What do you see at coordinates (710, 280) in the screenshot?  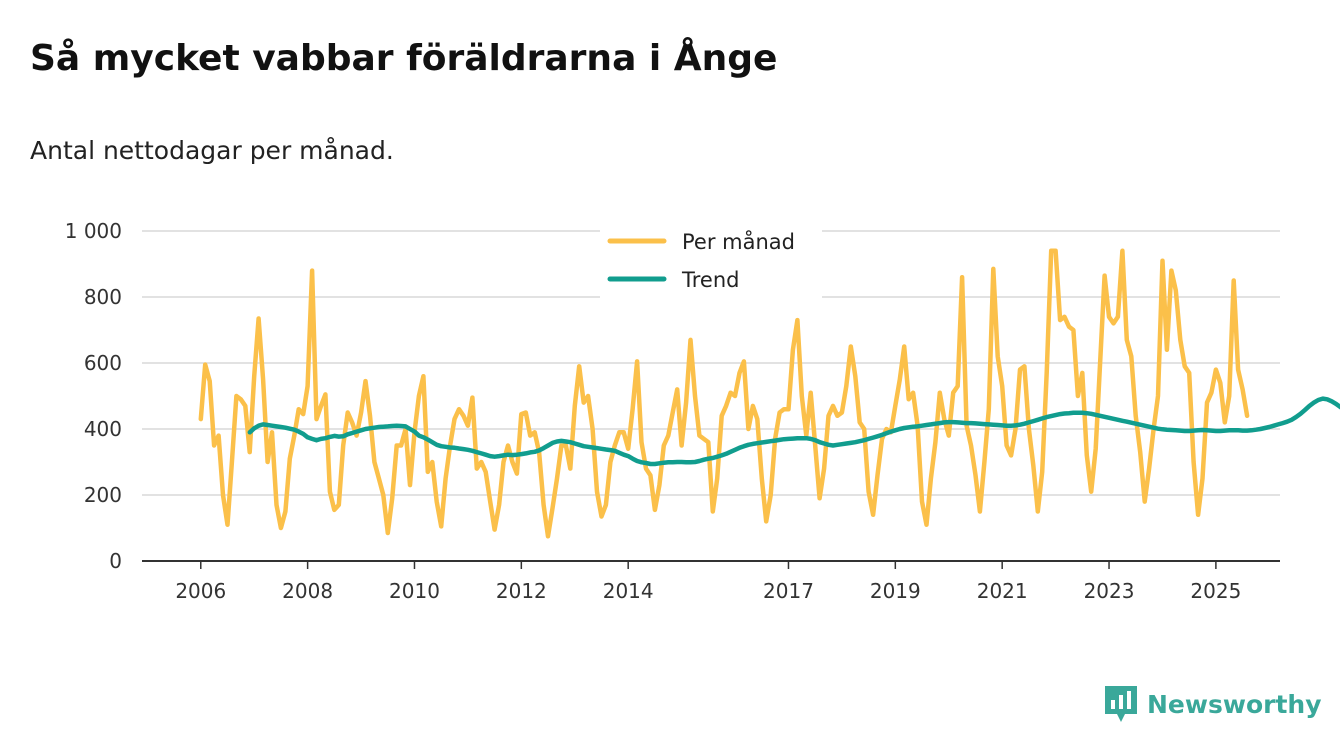 I see `legend-label: Trend` at bounding box center [710, 280].